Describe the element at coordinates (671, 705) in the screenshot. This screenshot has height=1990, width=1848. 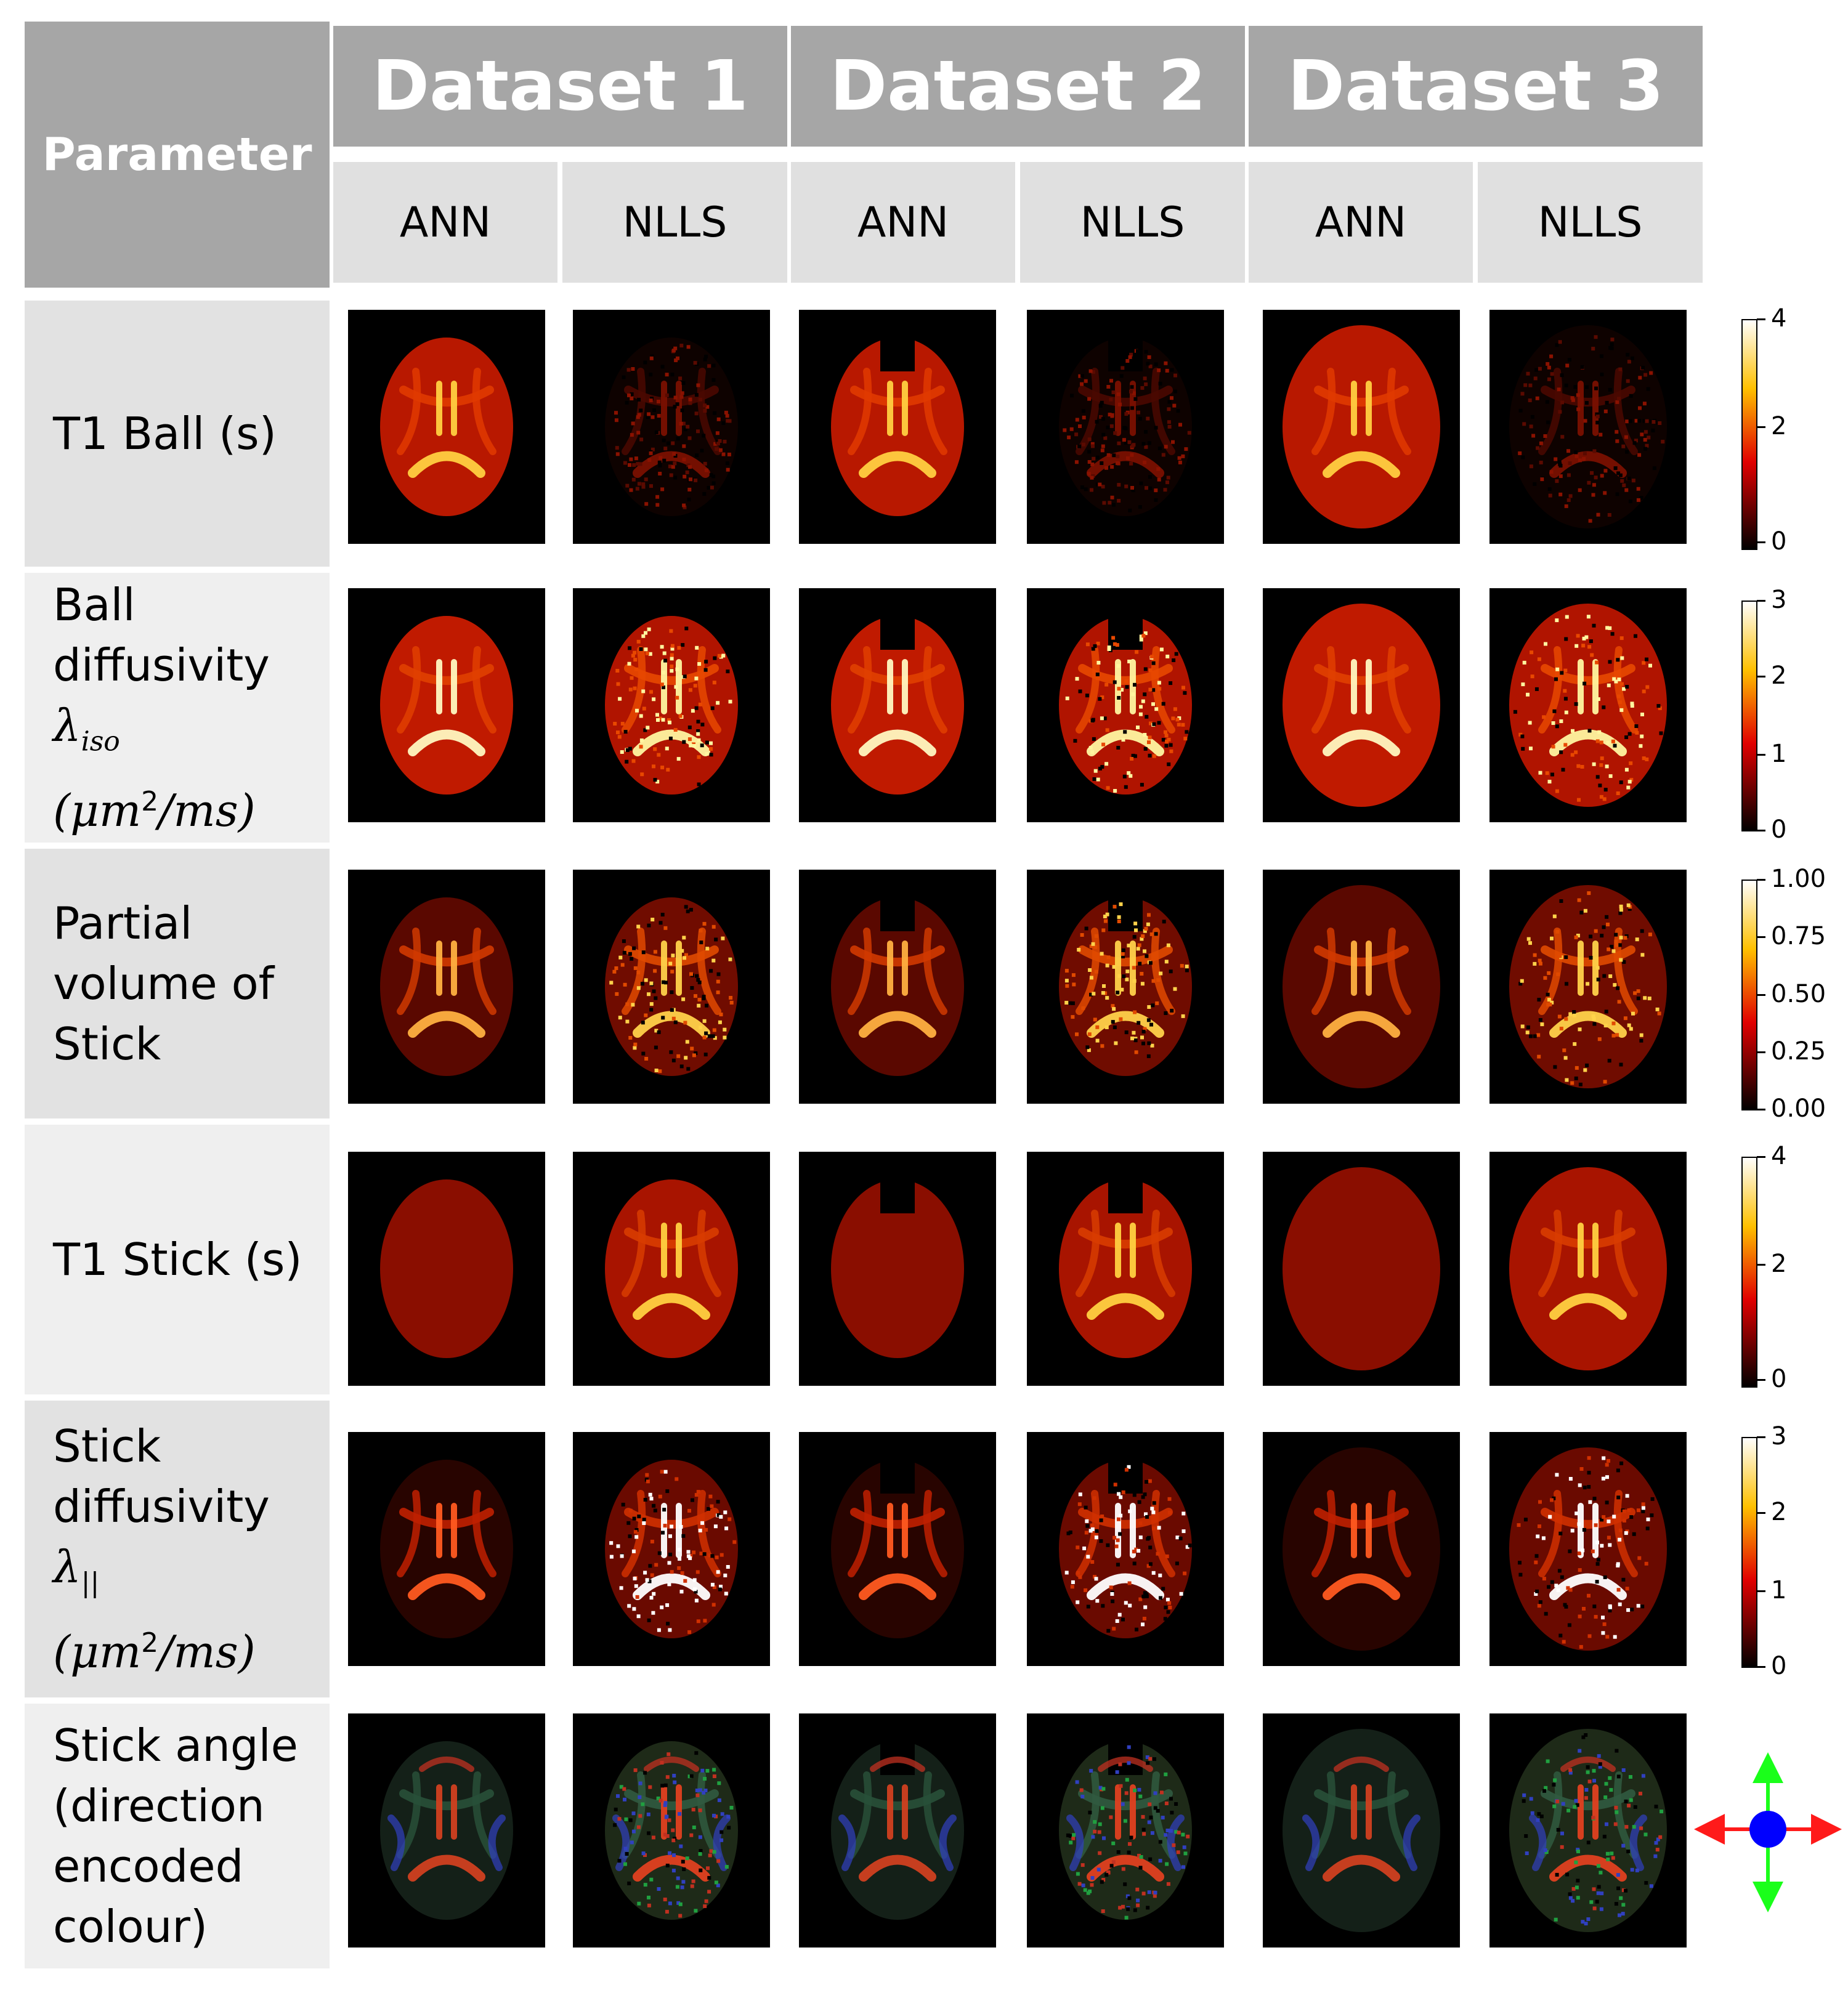
I see `brain-map-ball-diffusivity-dataset-1-nlls` at that location.